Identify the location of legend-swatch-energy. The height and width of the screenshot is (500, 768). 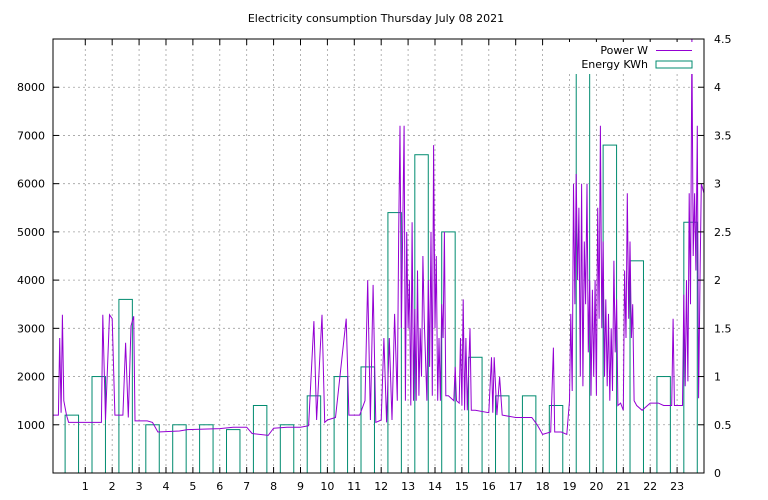
(674, 64).